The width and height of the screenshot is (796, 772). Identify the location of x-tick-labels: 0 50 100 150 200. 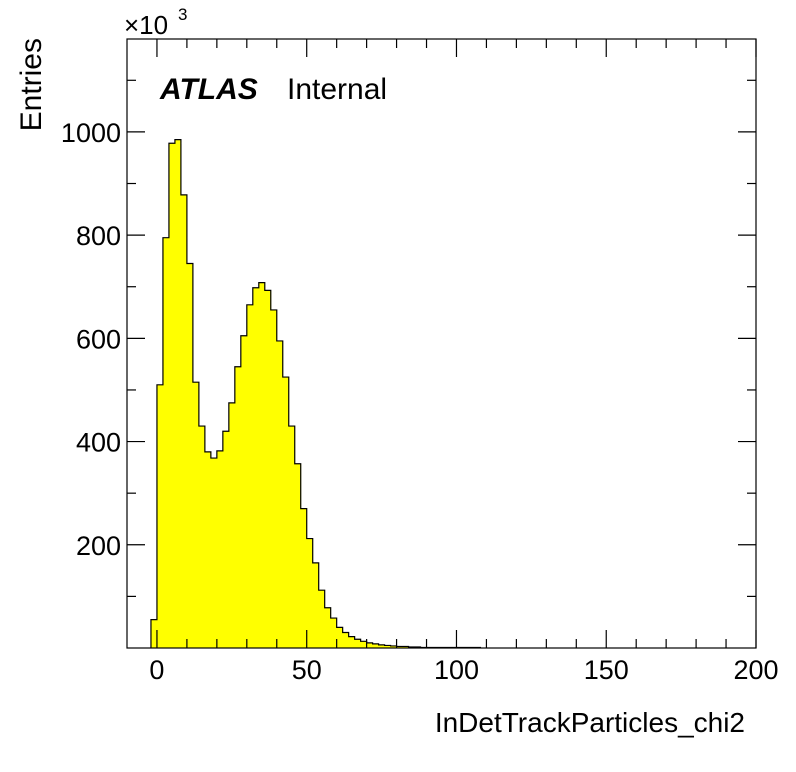
(463, 670).